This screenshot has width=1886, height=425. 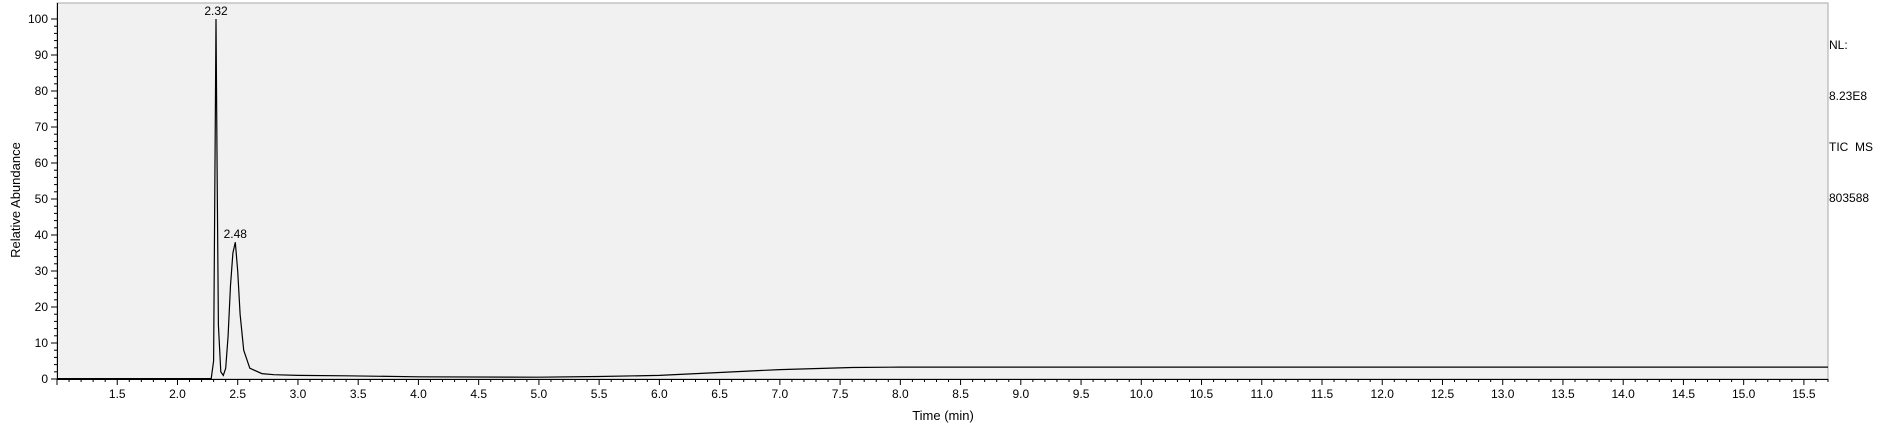 What do you see at coordinates (42, 55) in the screenshot?
I see `y-tick-label: 90` at bounding box center [42, 55].